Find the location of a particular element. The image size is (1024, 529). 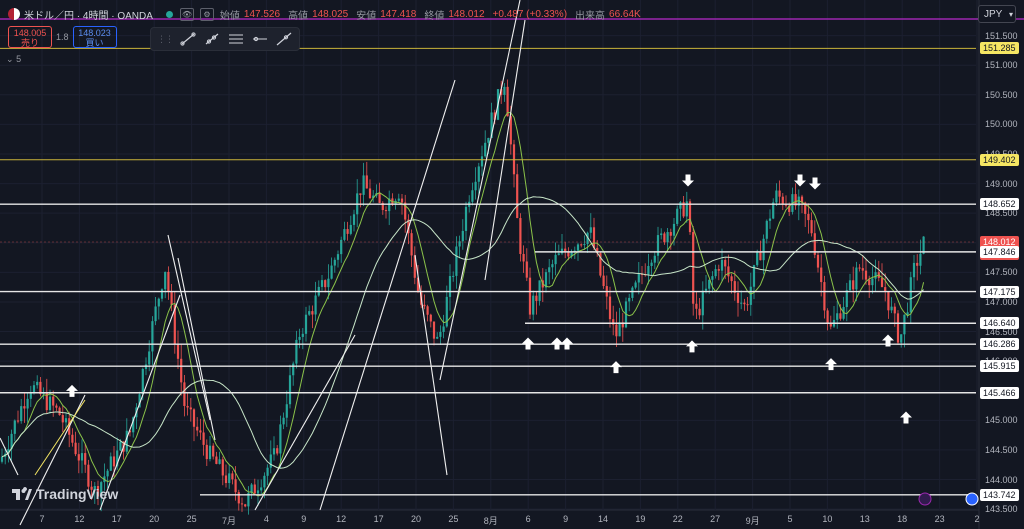

x-tick-label: 7月 is located at coordinates (229, 521).